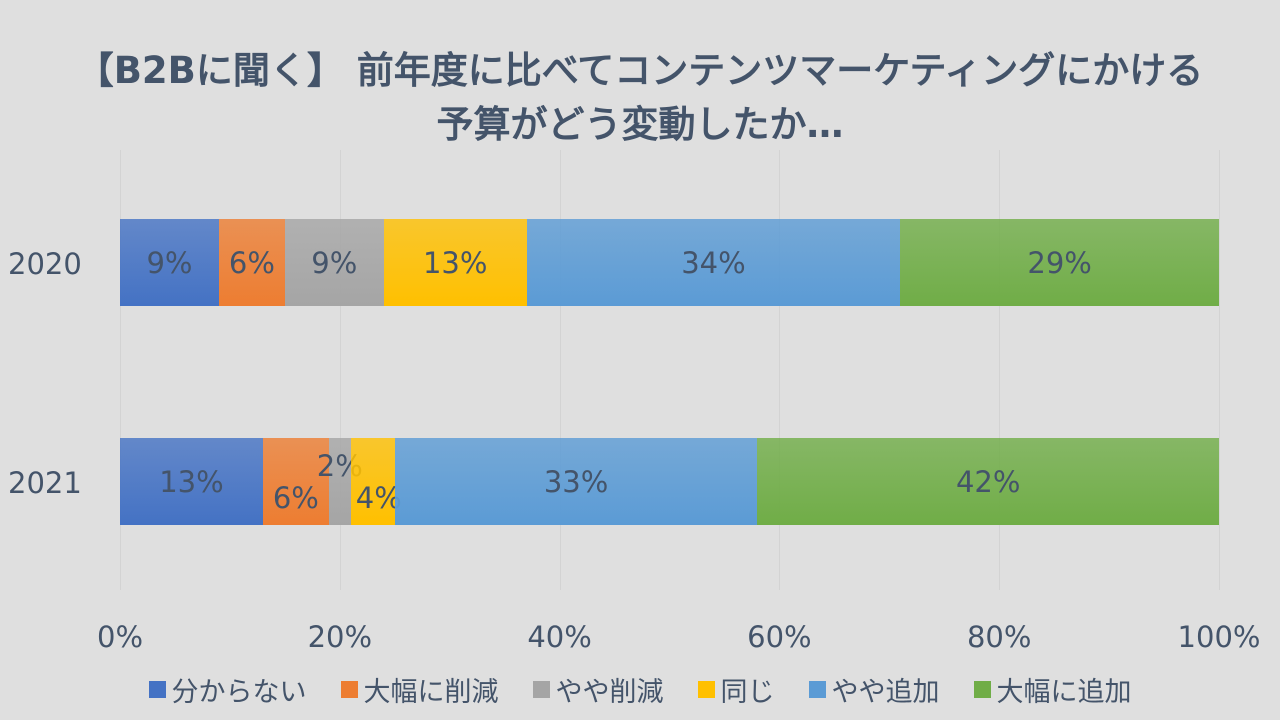  Describe the element at coordinates (559, 637) in the screenshot. I see `x-tick-label: 40%` at that location.